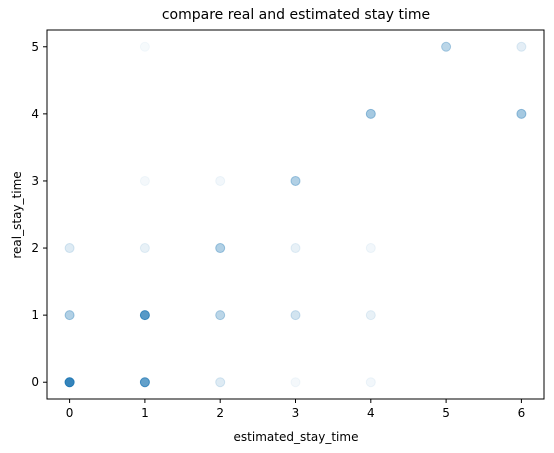 The height and width of the screenshot is (453, 554). Describe the element at coordinates (35, 248) in the screenshot. I see `y-tick-label: 2` at that location.